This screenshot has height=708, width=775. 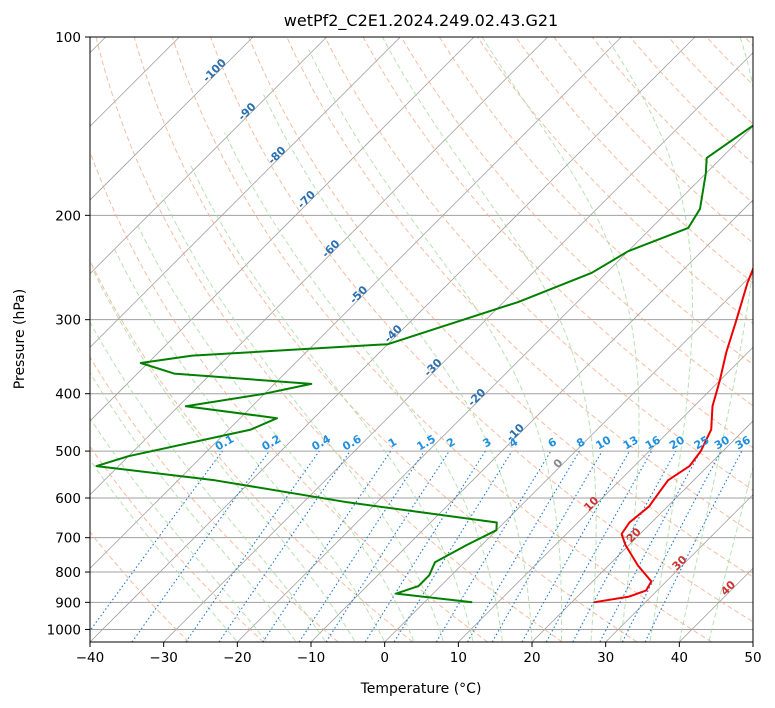 I want to click on y-tick-label: 100, so click(x=68, y=38).